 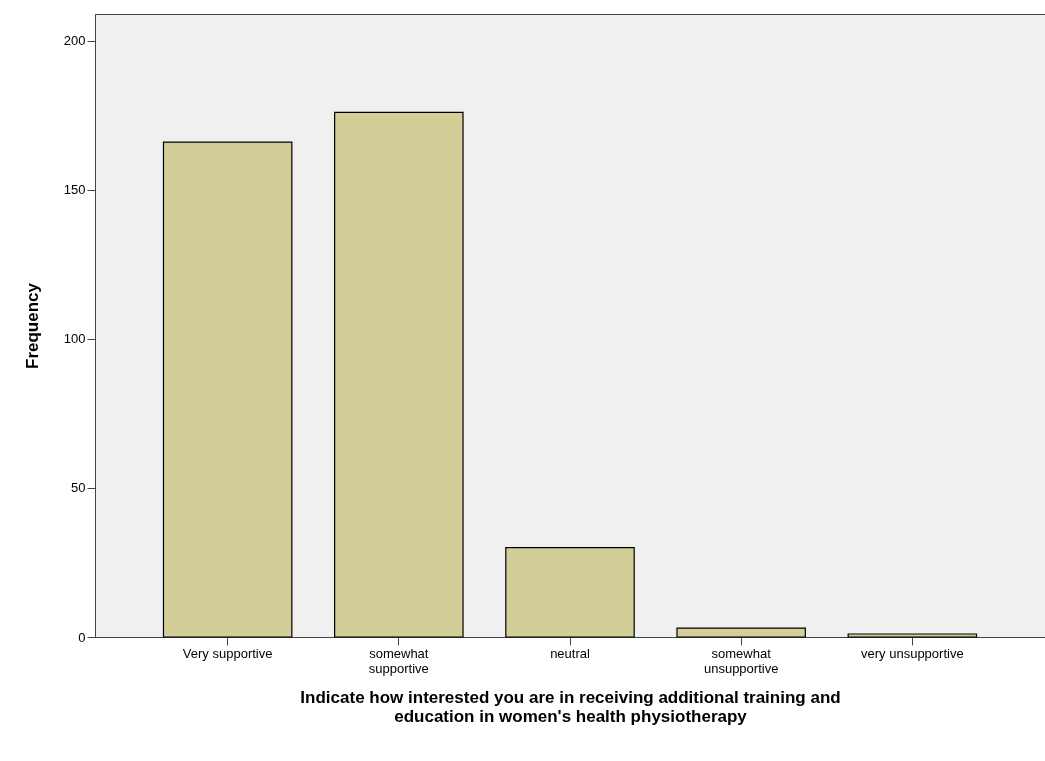 I want to click on x-axis-title: Indicate how interested you are in receiving additional training and education in women's health physiotherapy, so click(x=570, y=706).